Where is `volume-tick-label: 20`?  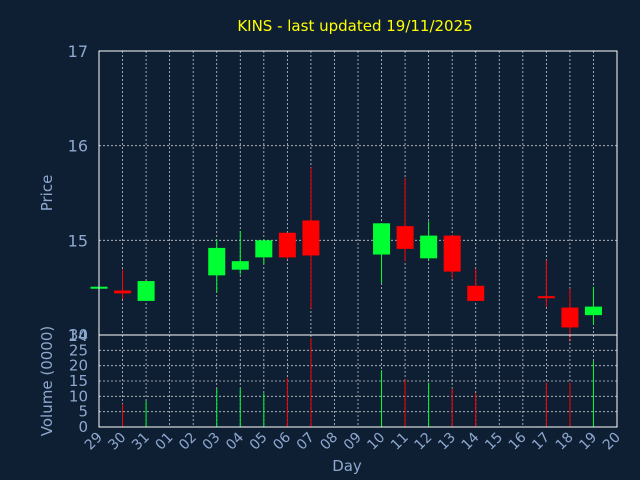 volume-tick-label: 20 is located at coordinates (78, 366).